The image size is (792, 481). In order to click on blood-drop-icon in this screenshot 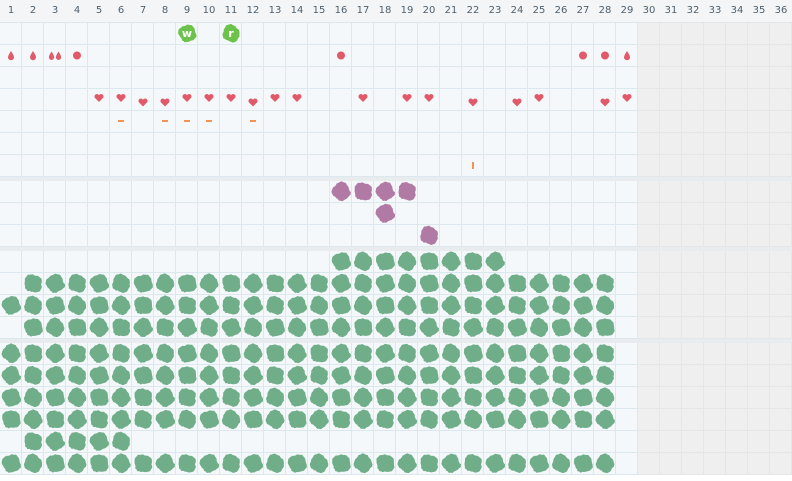, I will do `click(33, 56)`.